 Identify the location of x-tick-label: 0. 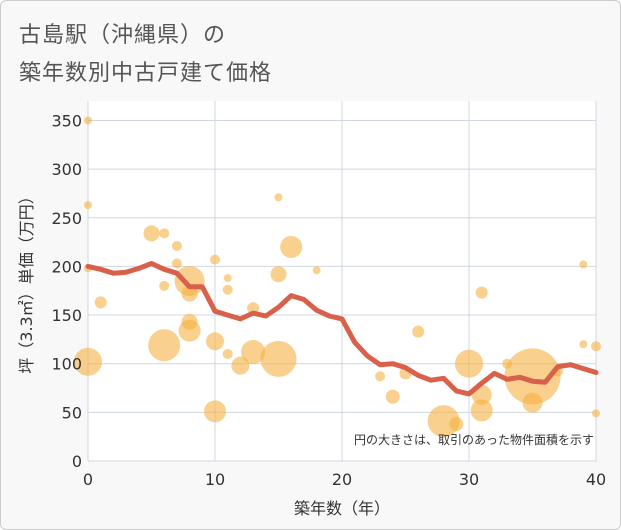
(88, 479).